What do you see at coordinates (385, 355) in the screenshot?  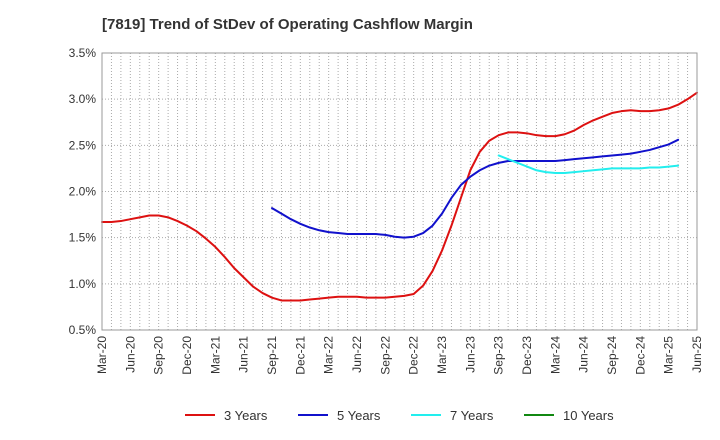 I see `x-tick-label: Sep-22` at bounding box center [385, 355].